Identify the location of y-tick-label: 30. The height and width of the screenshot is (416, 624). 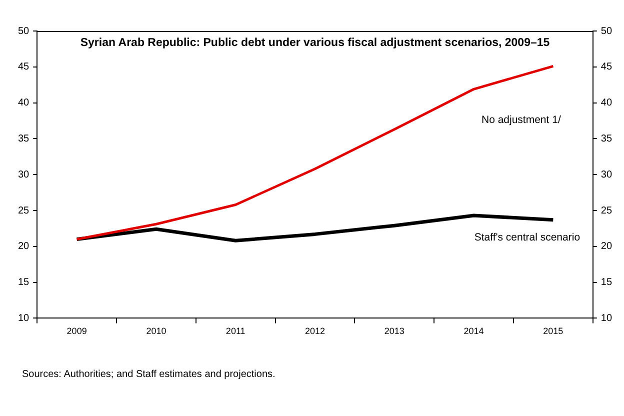
(24, 174).